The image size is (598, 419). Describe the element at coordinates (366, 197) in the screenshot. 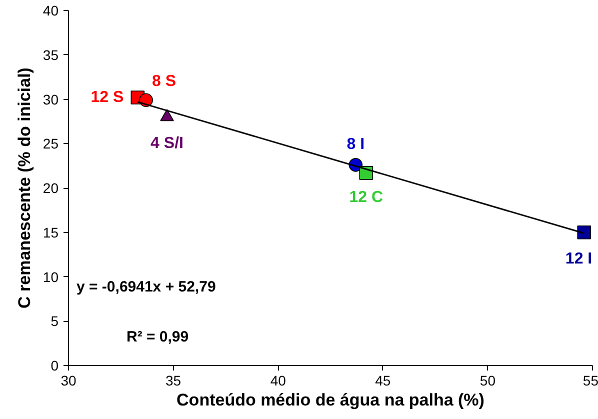

I see `series-label: 12 C` at that location.